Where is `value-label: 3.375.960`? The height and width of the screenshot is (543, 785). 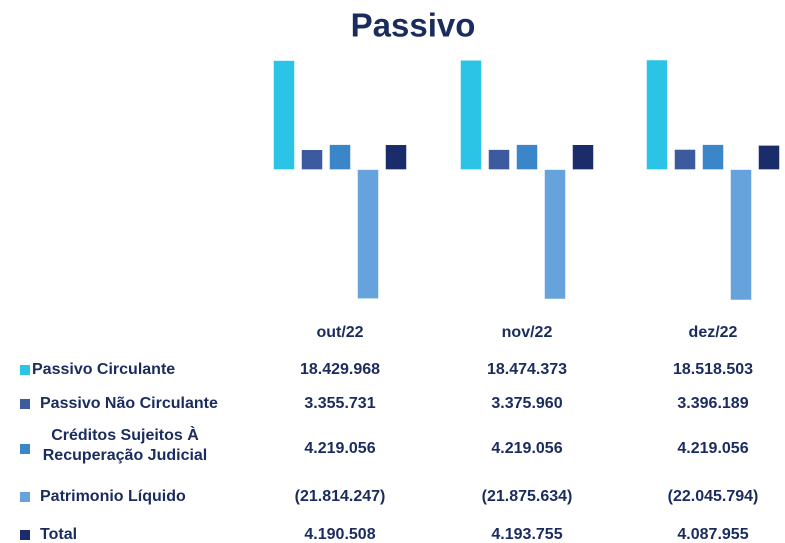 value-label: 3.375.960 is located at coordinates (527, 403).